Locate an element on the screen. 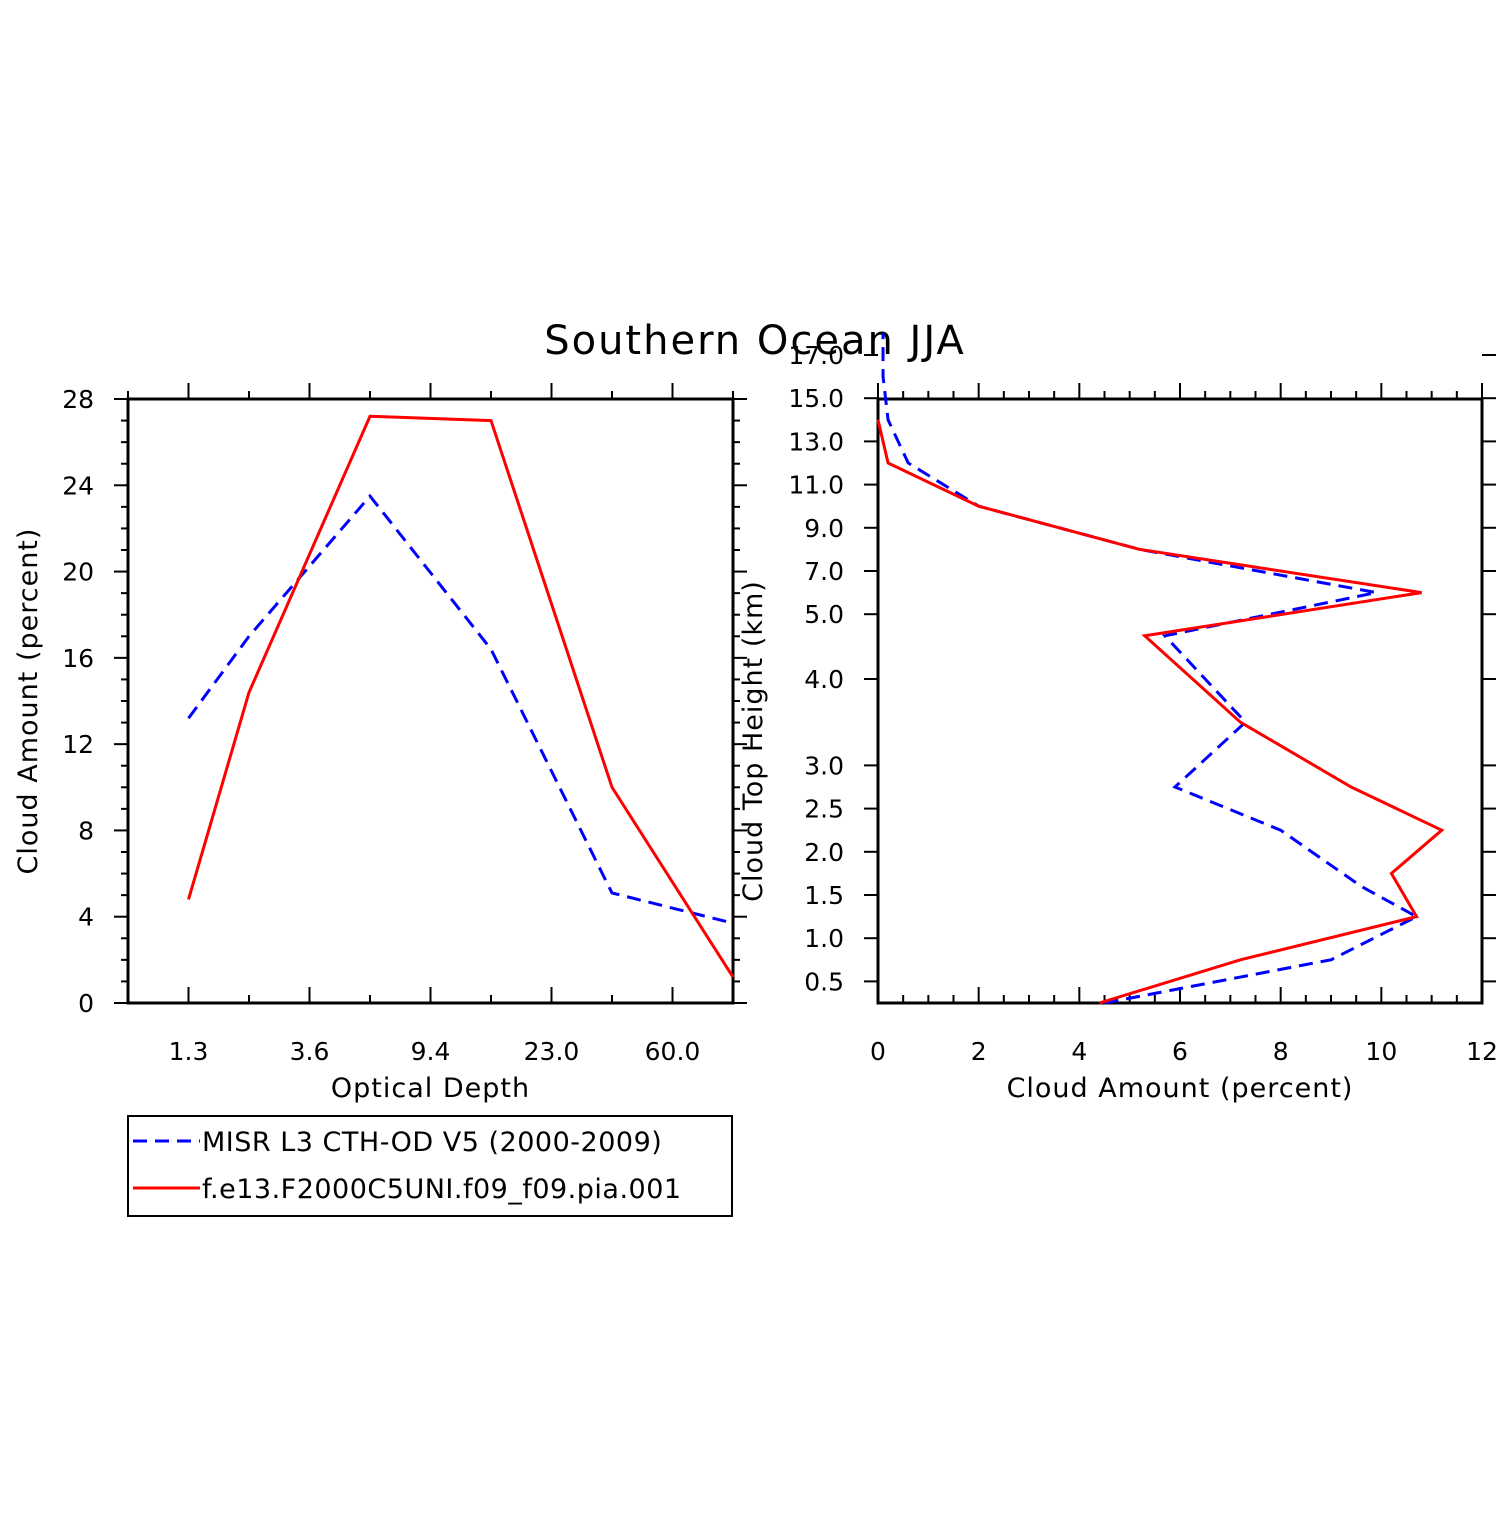 The width and height of the screenshot is (1510, 1515). right-y-tick-label: 1.5 is located at coordinates (824, 895).